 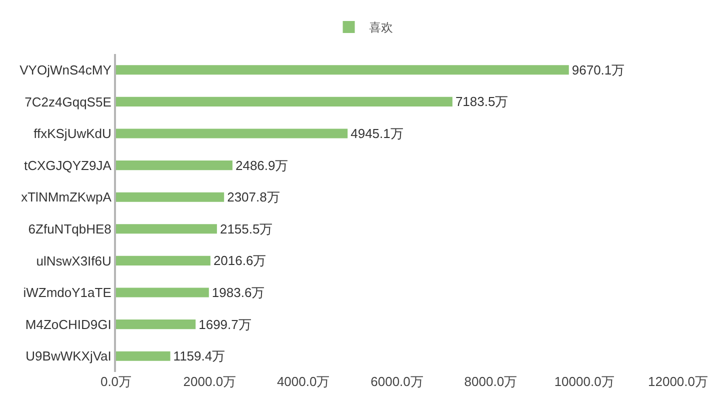 I want to click on x-tick-label: 4000.0万, so click(x=303, y=381).